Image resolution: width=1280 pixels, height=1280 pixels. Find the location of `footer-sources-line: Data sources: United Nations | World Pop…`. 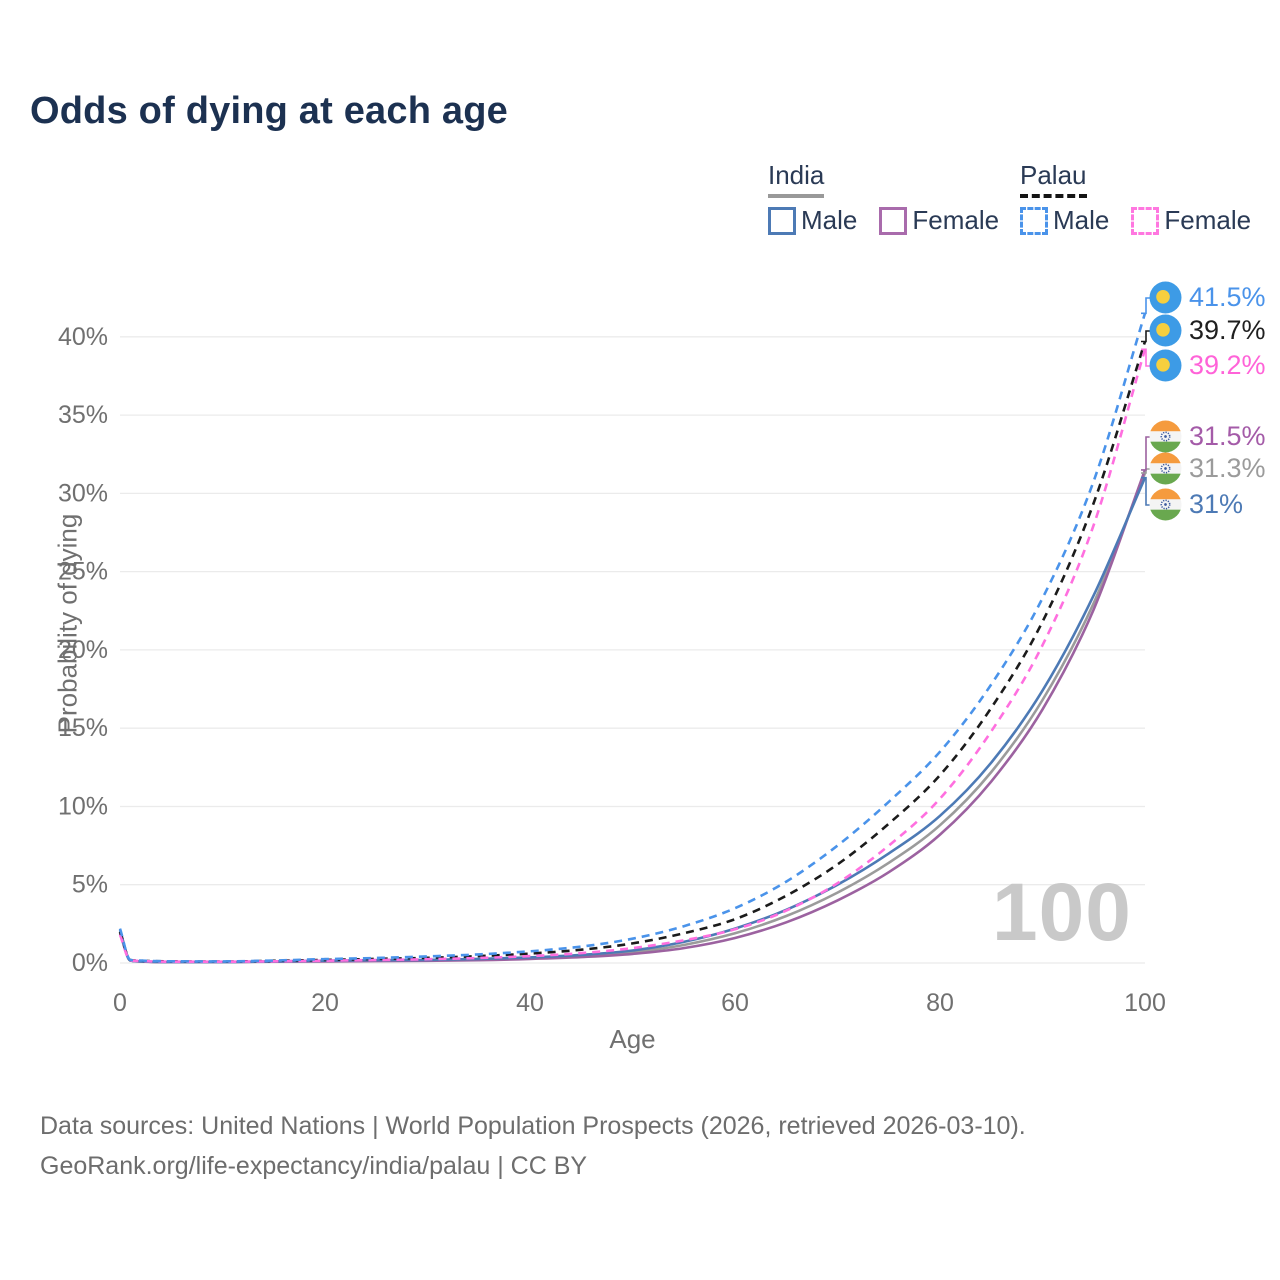

footer-sources-line: Data sources: United Nations | World Pop… is located at coordinates (533, 1126).